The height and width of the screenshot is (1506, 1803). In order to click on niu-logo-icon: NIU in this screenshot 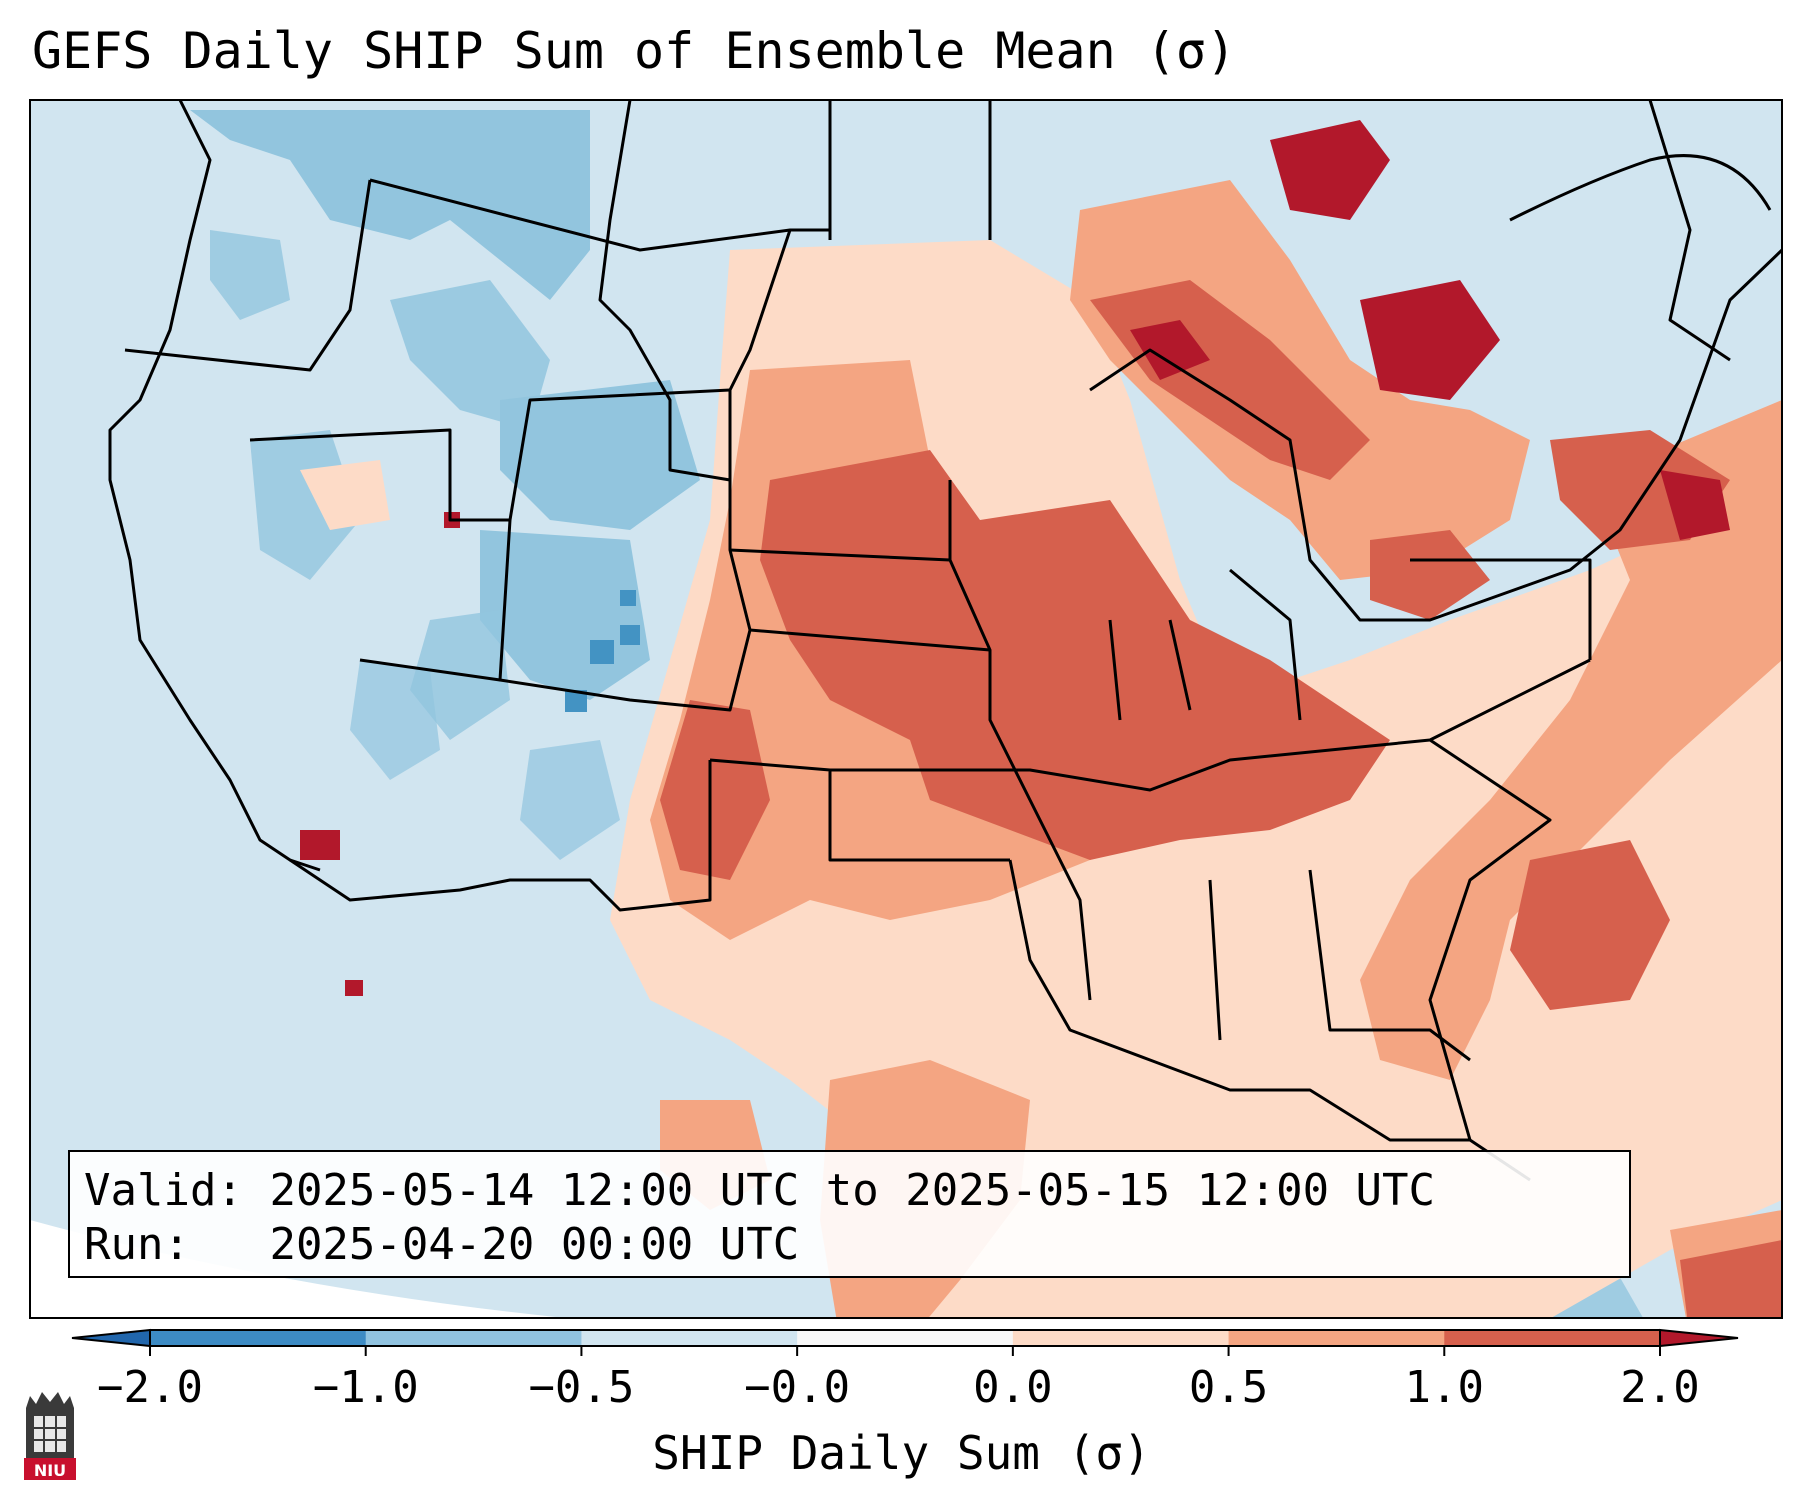, I will do `click(50, 1436)`.